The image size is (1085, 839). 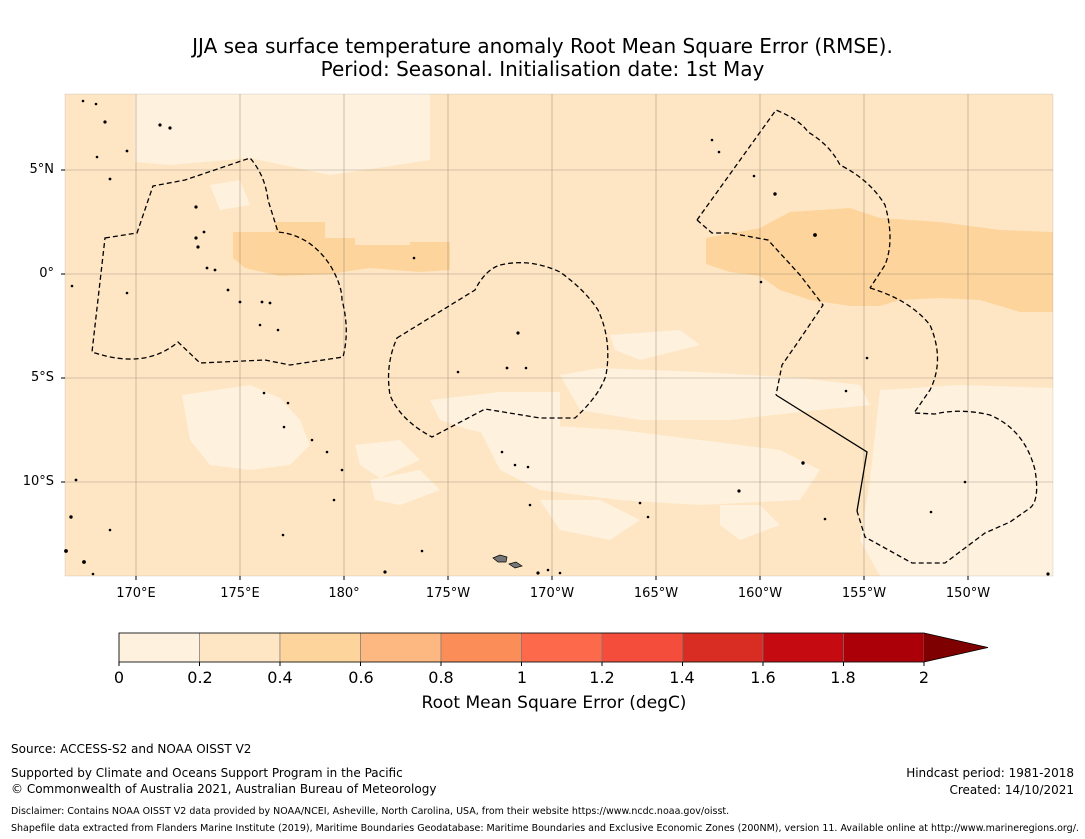 I want to click on eez-kiribati-phoenix, so click(x=498, y=350).